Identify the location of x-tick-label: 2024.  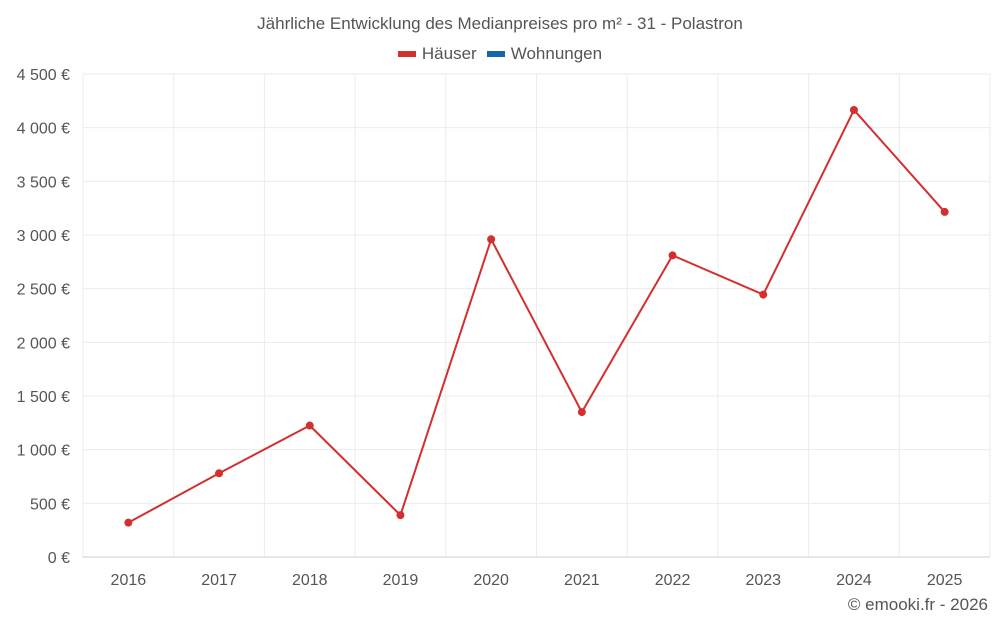
(854, 580).